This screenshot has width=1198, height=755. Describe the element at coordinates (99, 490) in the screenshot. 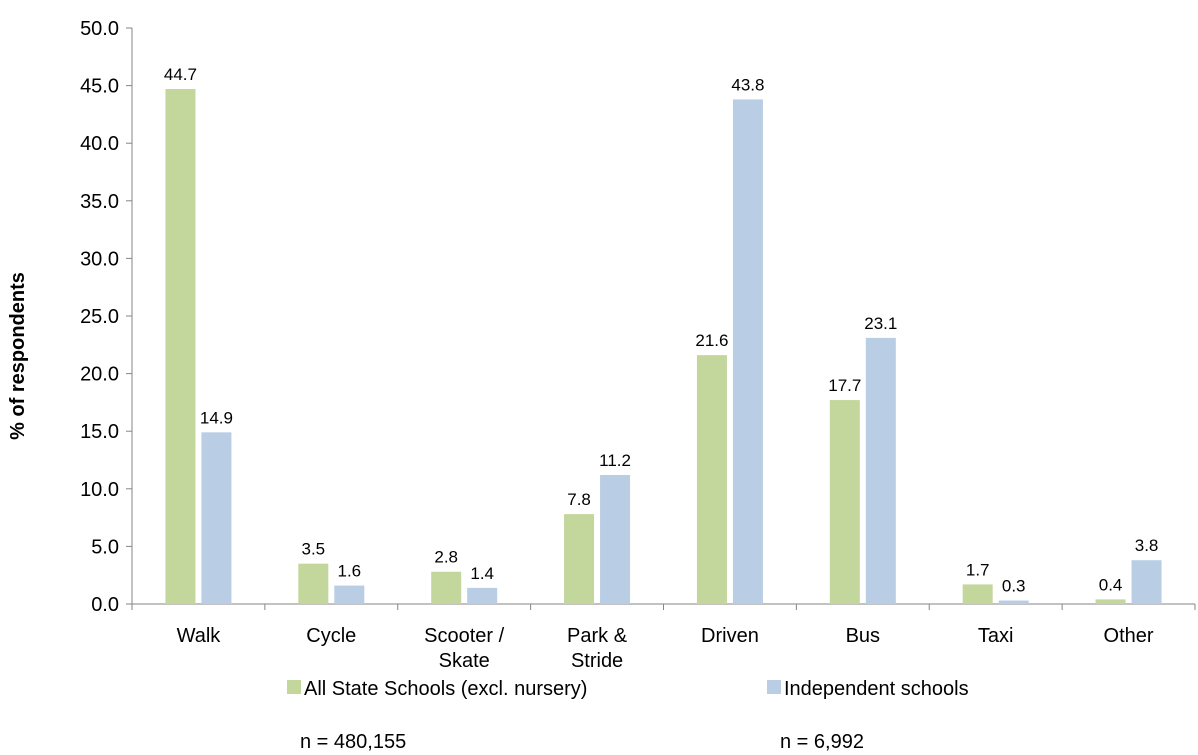

I see `y-tick-label: 10.0` at that location.